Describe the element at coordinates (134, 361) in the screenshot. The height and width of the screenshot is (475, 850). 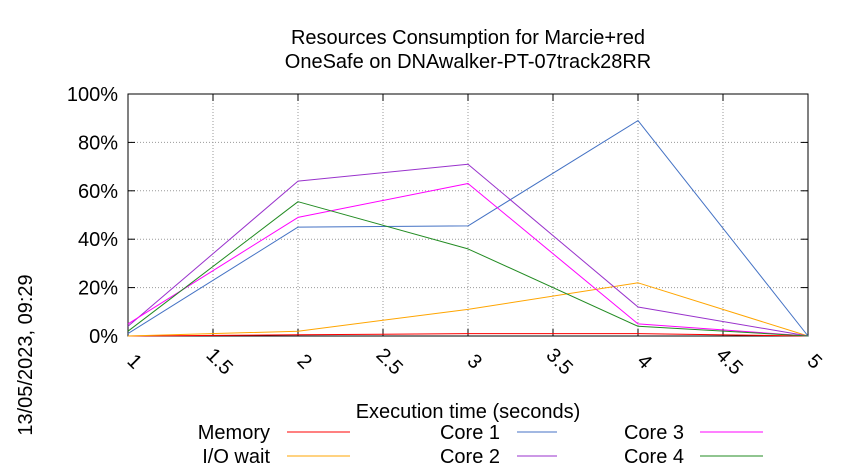
I see `x-tick-label: 1` at that location.